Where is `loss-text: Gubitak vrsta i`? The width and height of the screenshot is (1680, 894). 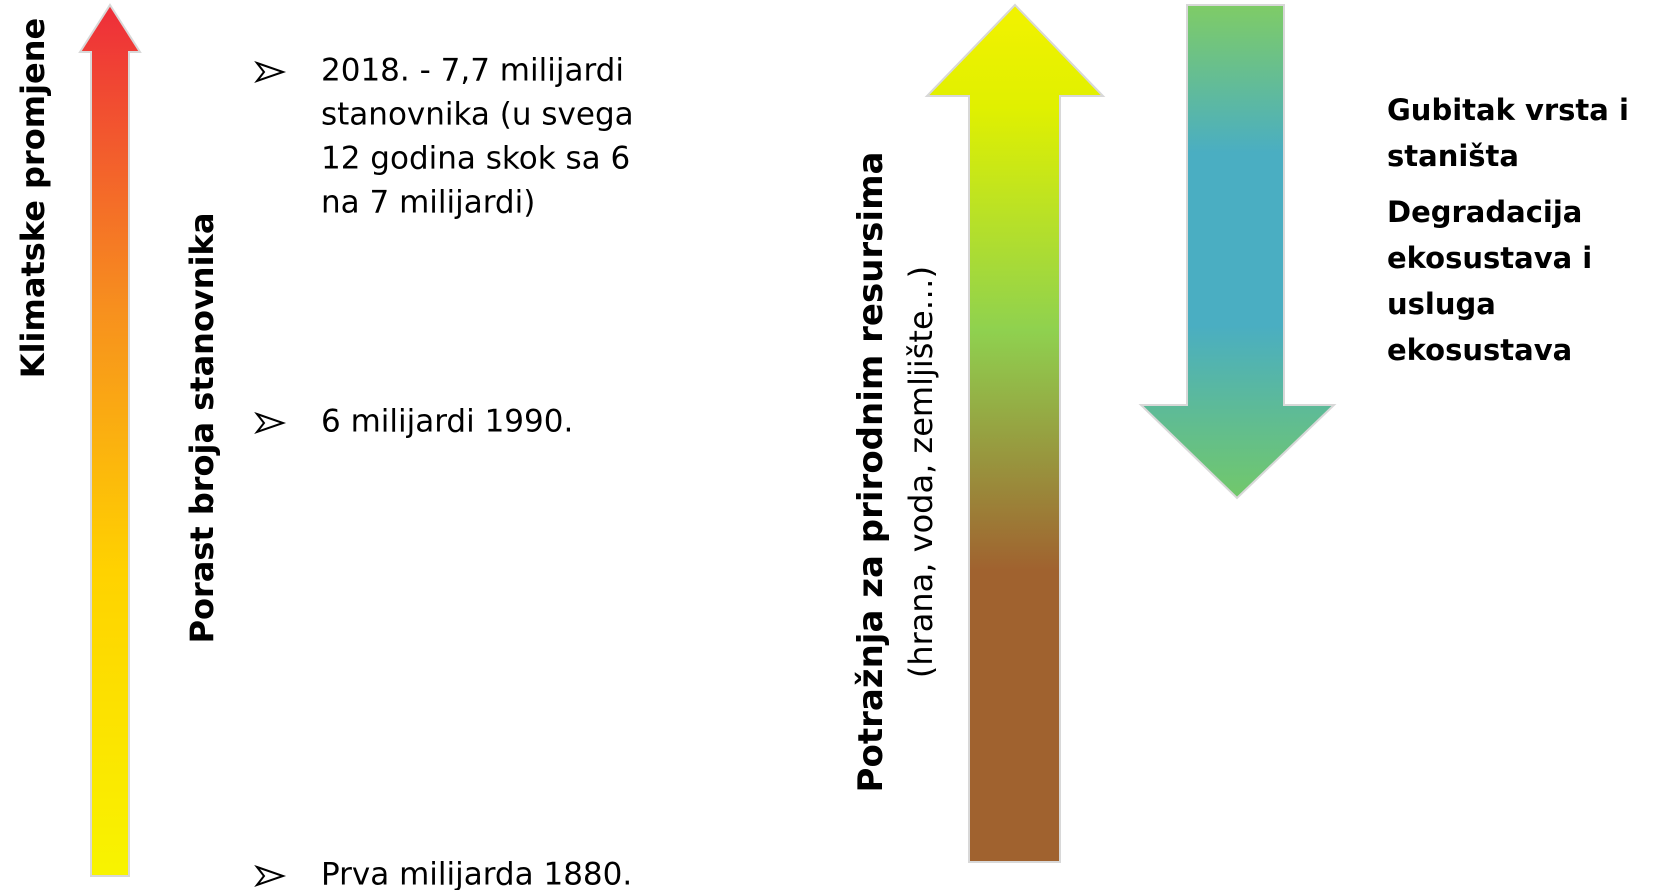 loss-text: Gubitak vrsta i is located at coordinates (1508, 110).